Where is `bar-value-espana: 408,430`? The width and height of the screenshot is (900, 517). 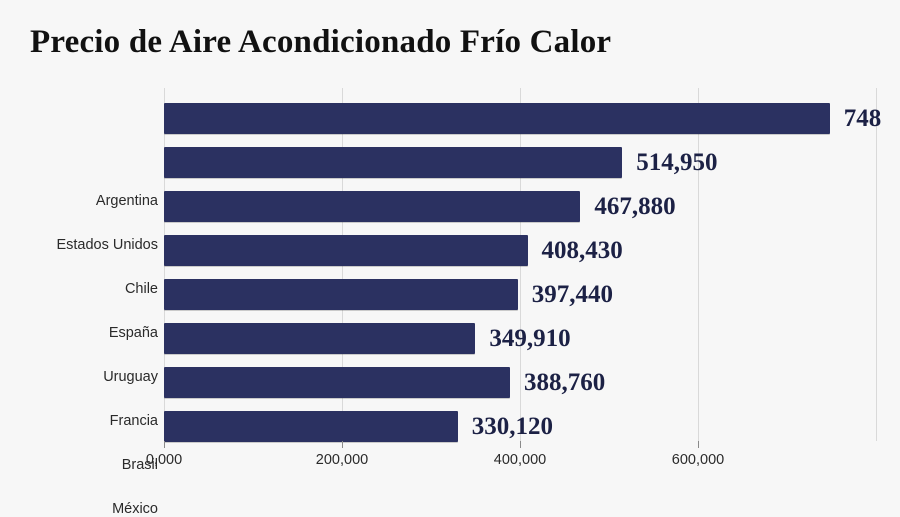
bar-value-espana: 408,430 is located at coordinates (582, 250).